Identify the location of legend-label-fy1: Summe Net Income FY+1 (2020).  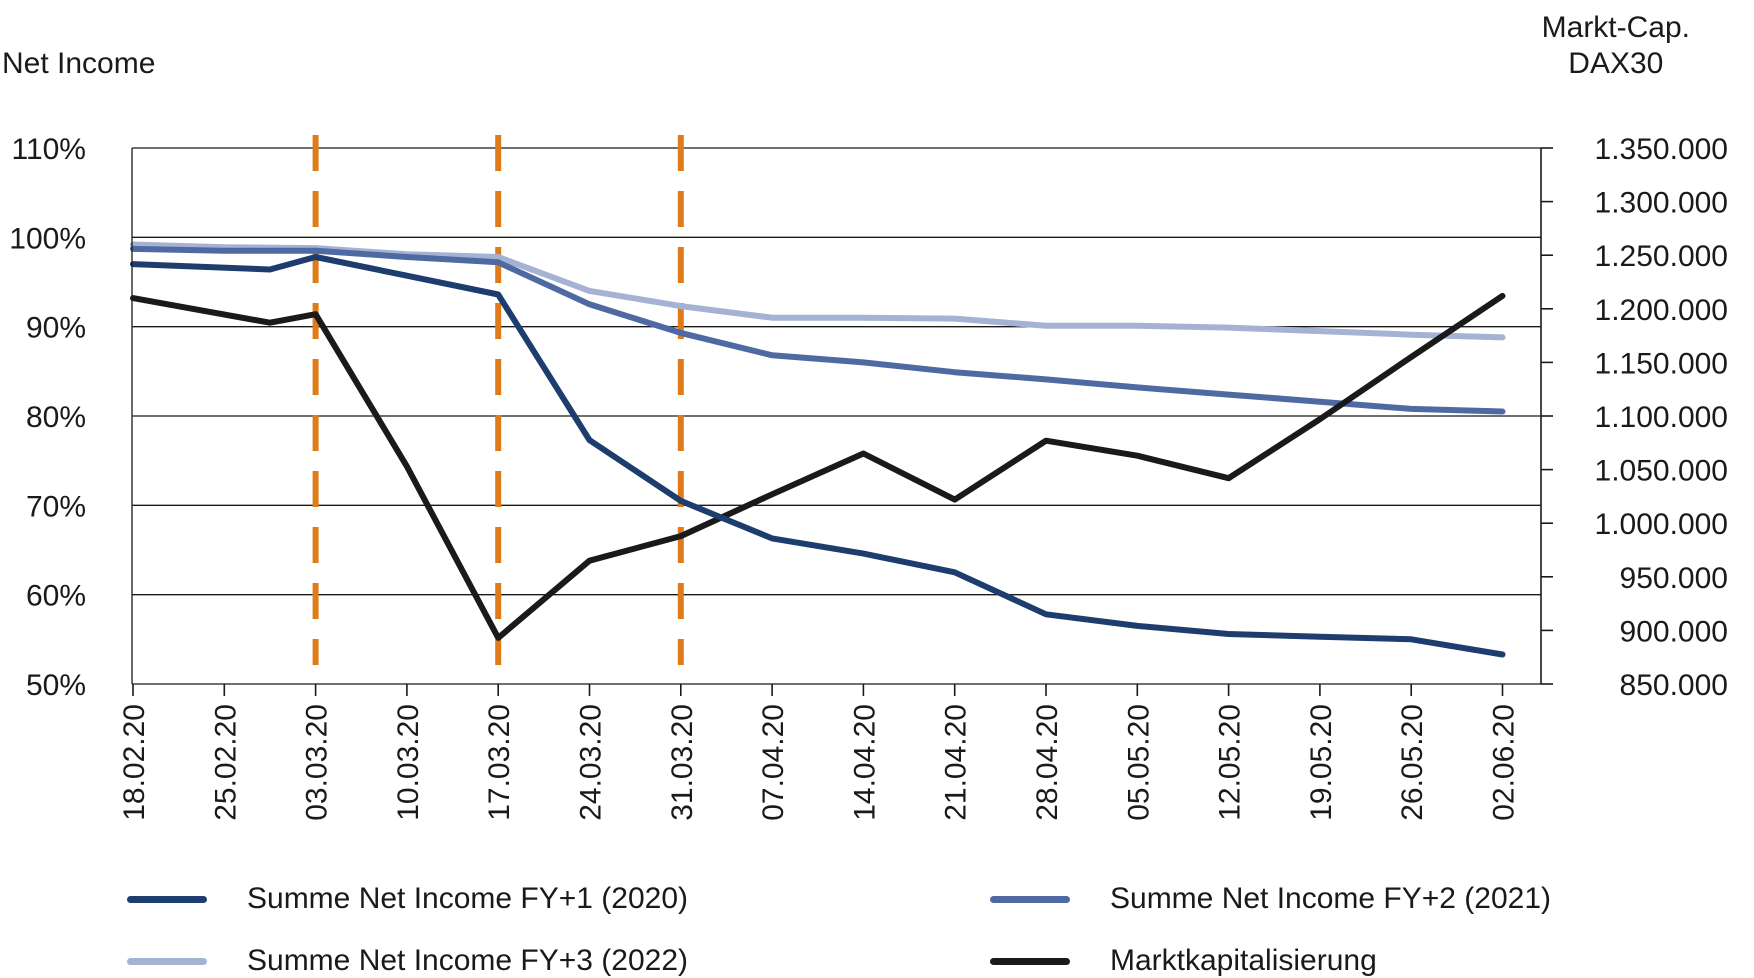
(468, 898).